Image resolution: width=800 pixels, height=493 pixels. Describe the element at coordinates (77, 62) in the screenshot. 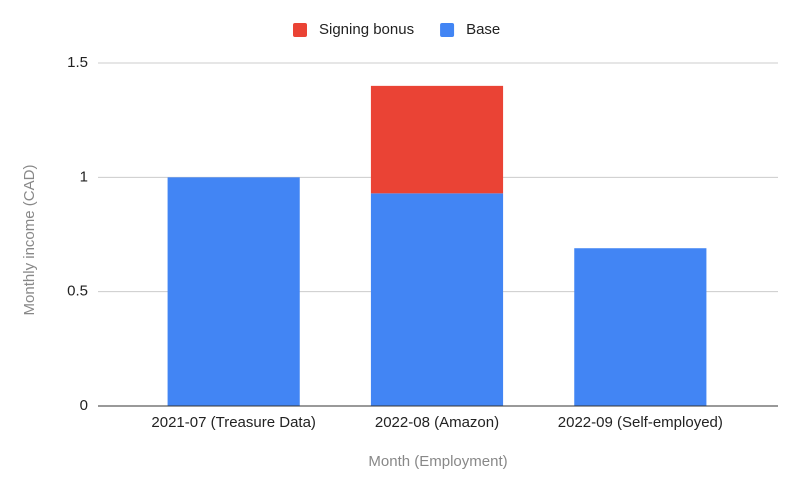

I see `y-tick-label: 1.5` at that location.